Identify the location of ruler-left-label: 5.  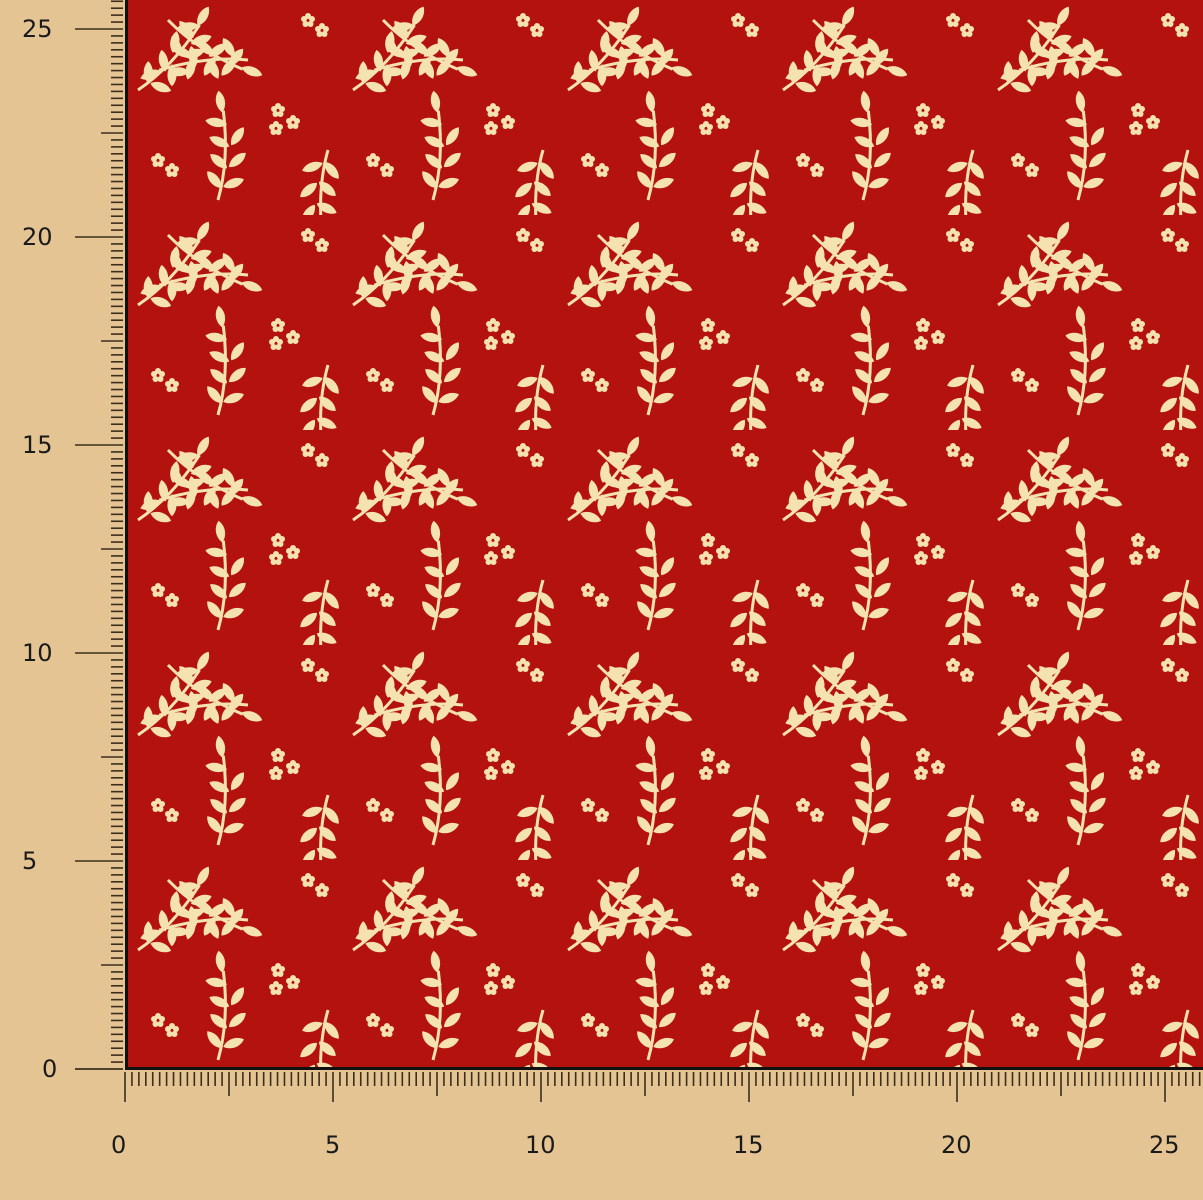
(30, 861).